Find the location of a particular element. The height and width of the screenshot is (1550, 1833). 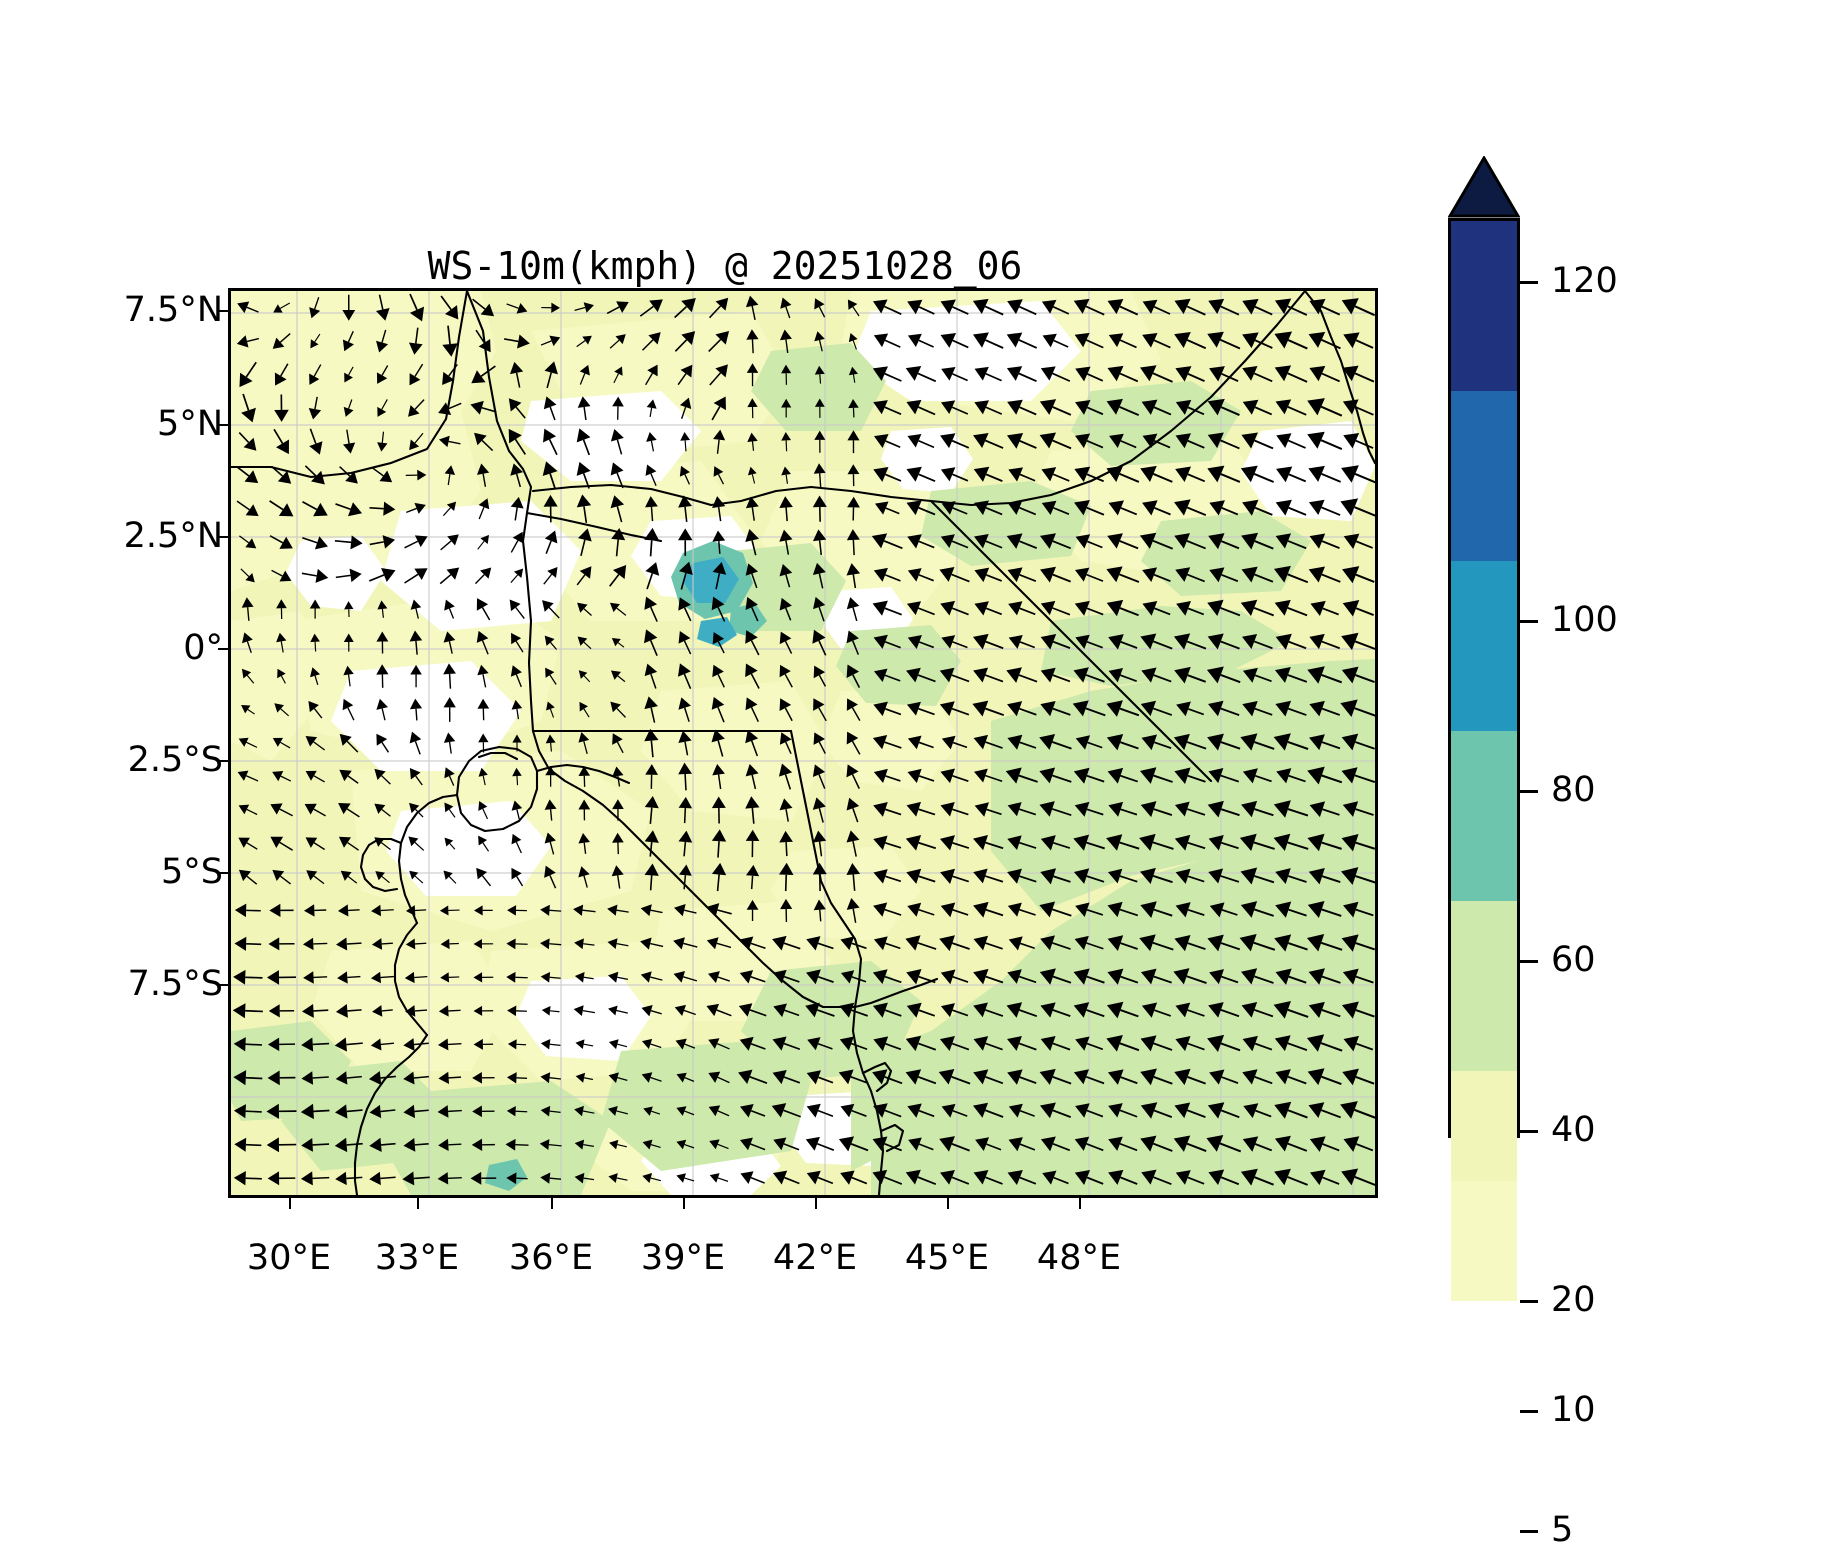

ytick-label-5N: 5°N is located at coordinates (190, 424).